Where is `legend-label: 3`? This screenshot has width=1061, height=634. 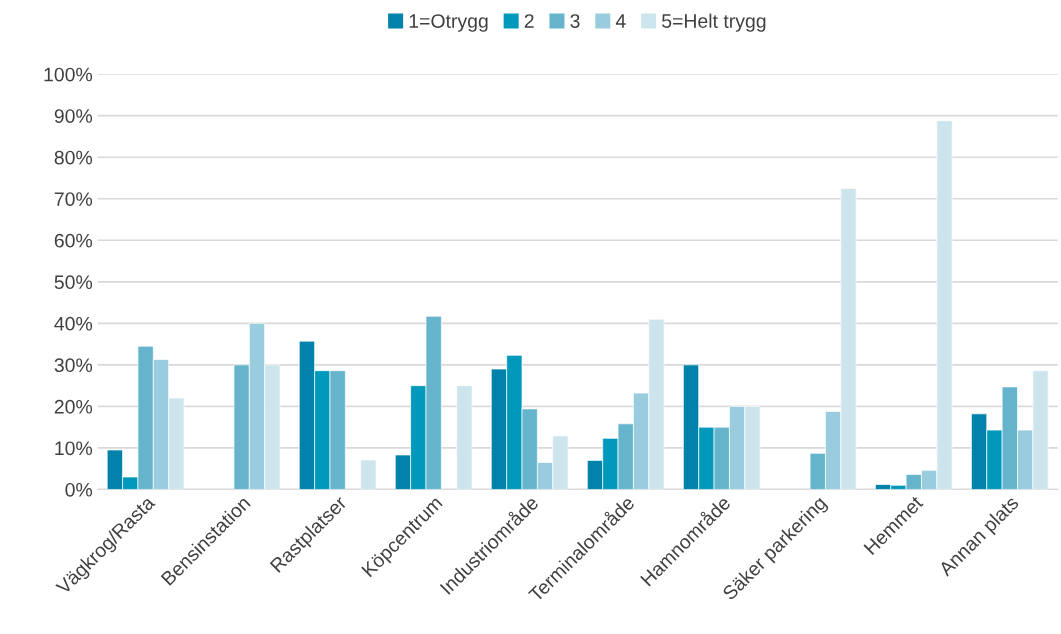 legend-label: 3 is located at coordinates (575, 21).